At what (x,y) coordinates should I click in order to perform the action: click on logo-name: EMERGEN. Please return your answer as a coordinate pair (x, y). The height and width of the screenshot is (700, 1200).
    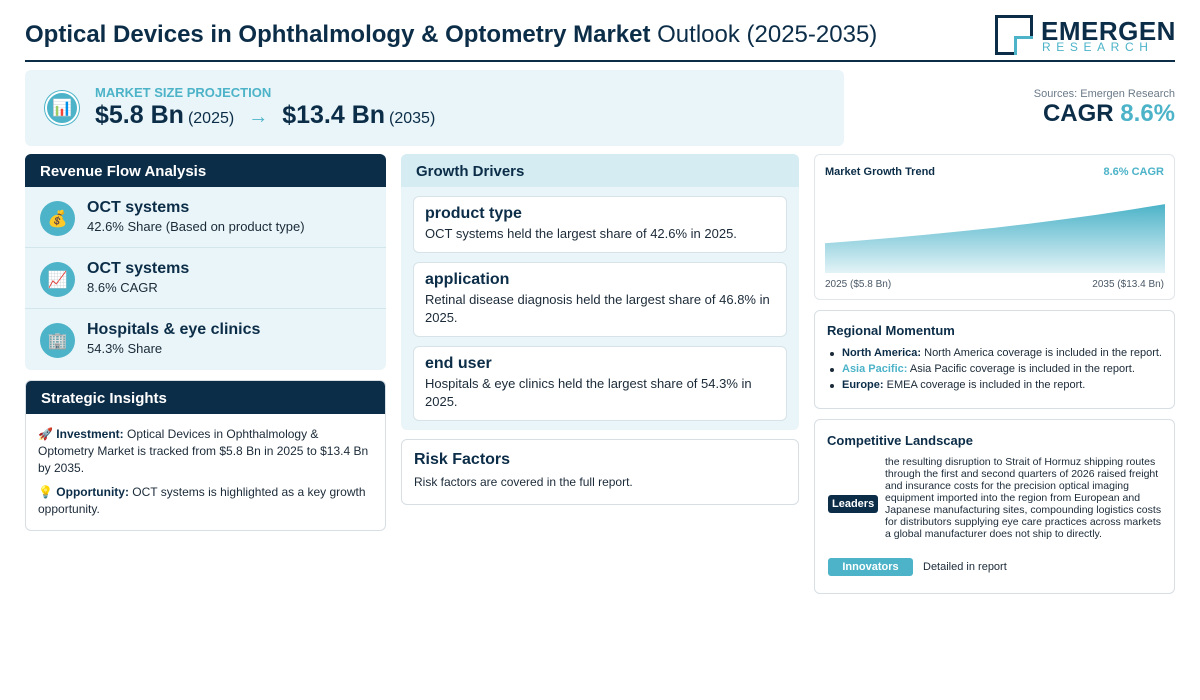
    Looking at the image, I should click on (1108, 31).